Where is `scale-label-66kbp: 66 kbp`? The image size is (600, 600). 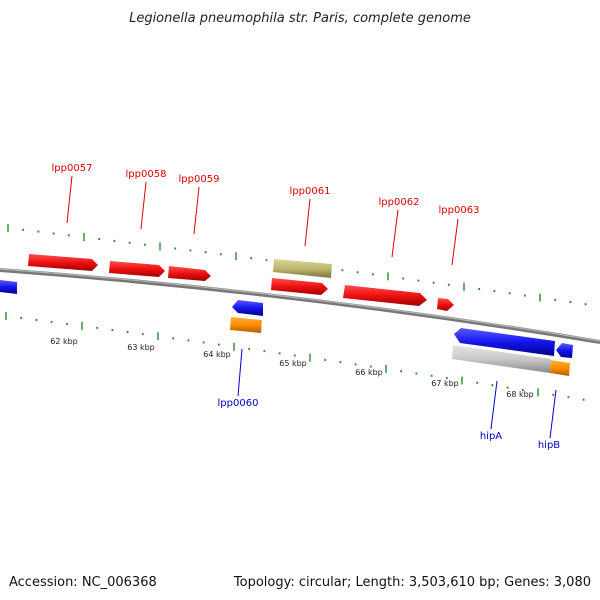
scale-label-66kbp: 66 kbp is located at coordinates (369, 372).